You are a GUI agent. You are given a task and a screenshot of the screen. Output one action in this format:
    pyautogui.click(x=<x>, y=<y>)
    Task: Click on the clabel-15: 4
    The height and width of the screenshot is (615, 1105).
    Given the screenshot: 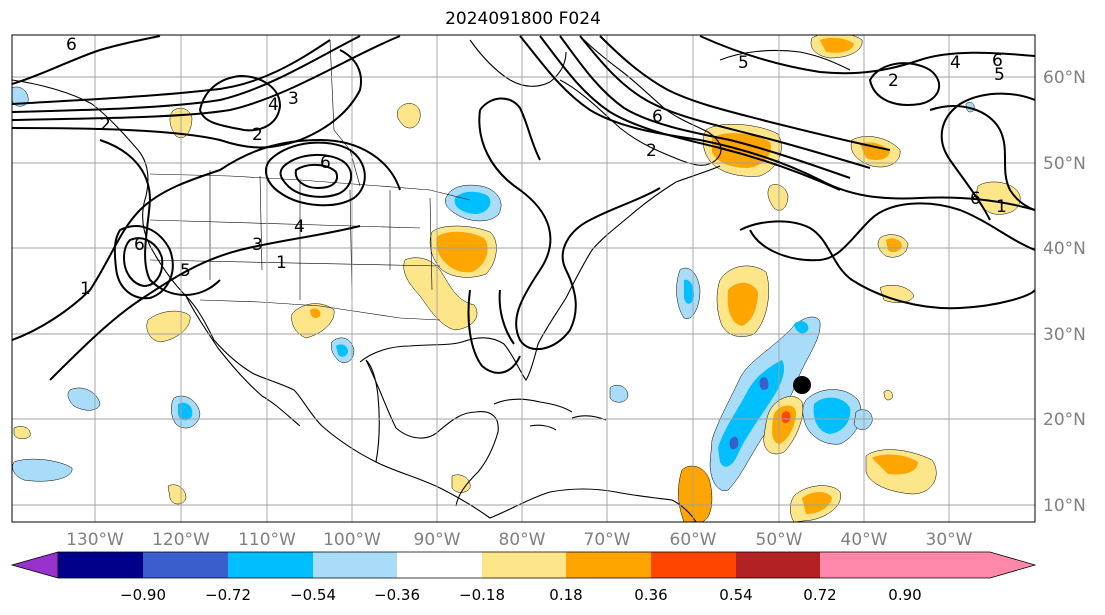 What is the action you would take?
    pyautogui.click(x=955, y=63)
    